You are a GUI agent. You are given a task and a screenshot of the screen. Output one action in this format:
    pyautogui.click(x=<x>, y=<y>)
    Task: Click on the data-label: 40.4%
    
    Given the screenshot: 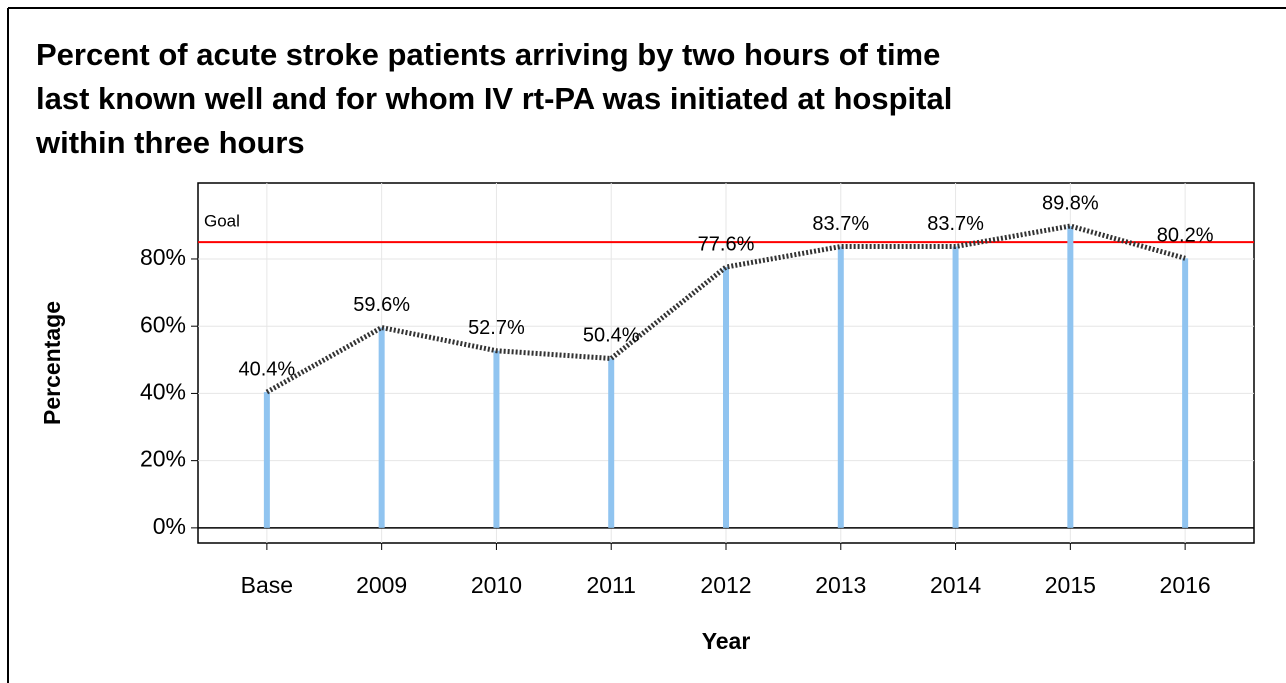 What is the action you would take?
    pyautogui.click(x=267, y=369)
    